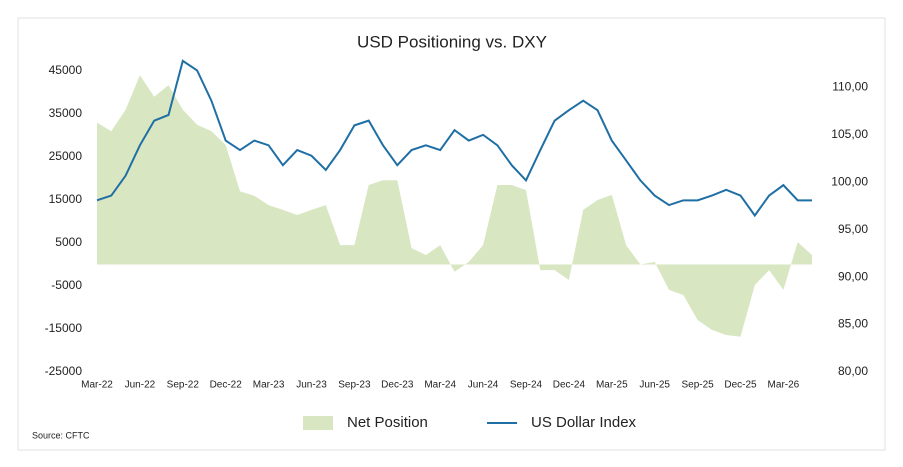 The width and height of the screenshot is (903, 467). I want to click on source-note: Source: CFTC, so click(61, 435).